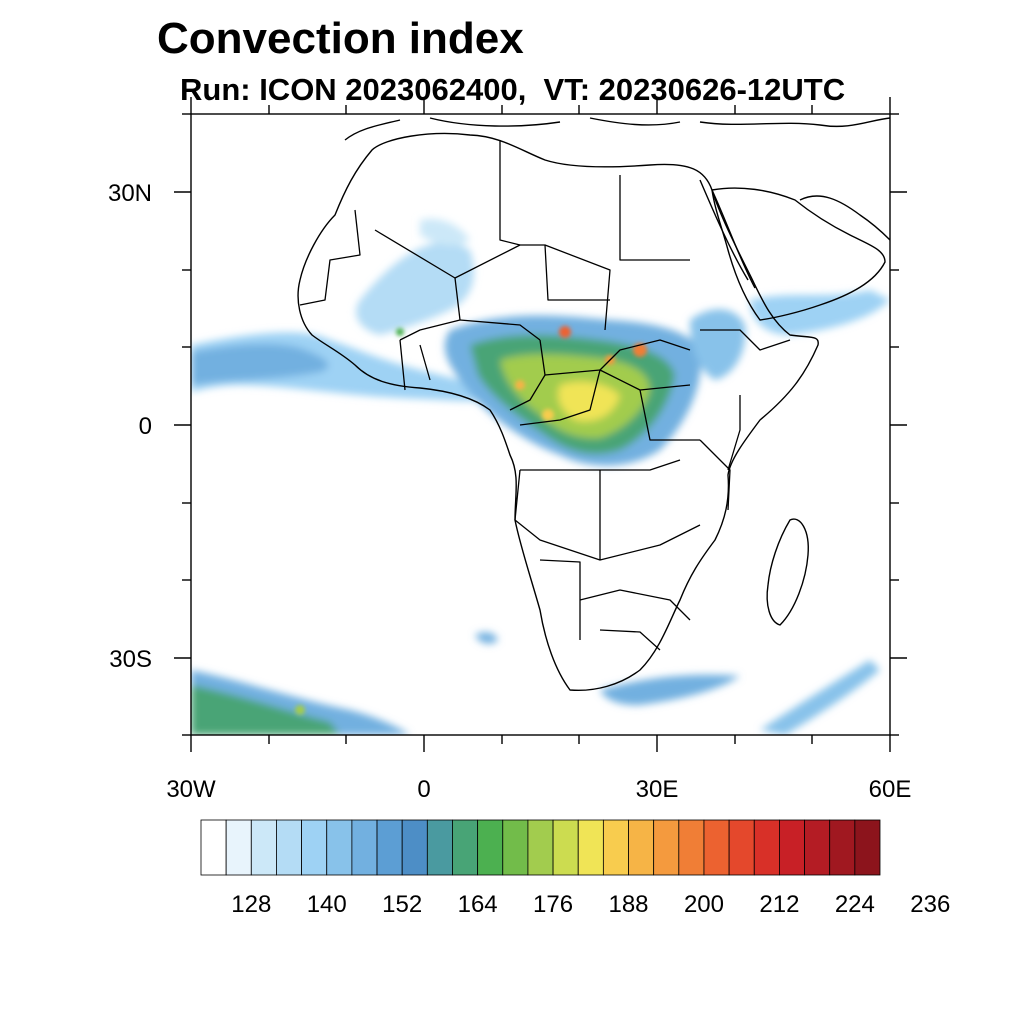  Describe the element at coordinates (423, 789) in the screenshot. I see `lon-label-0: 0` at that location.